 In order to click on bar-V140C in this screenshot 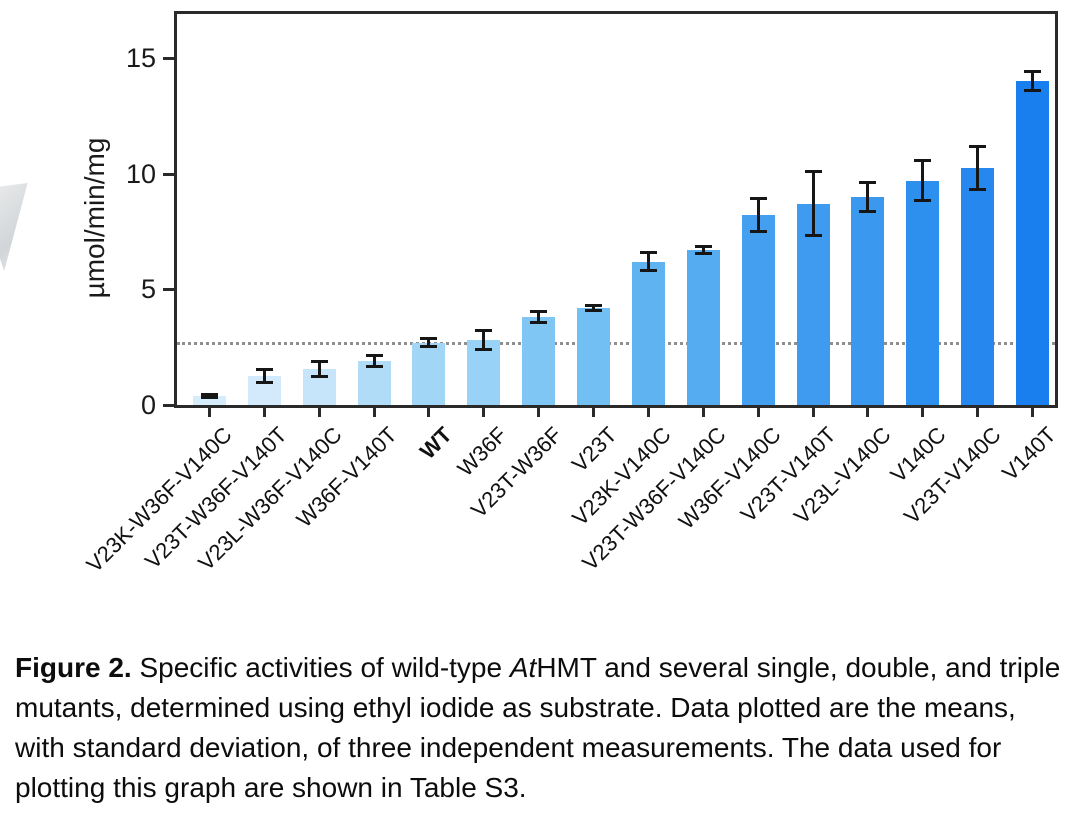, I will do `click(923, 292)`.